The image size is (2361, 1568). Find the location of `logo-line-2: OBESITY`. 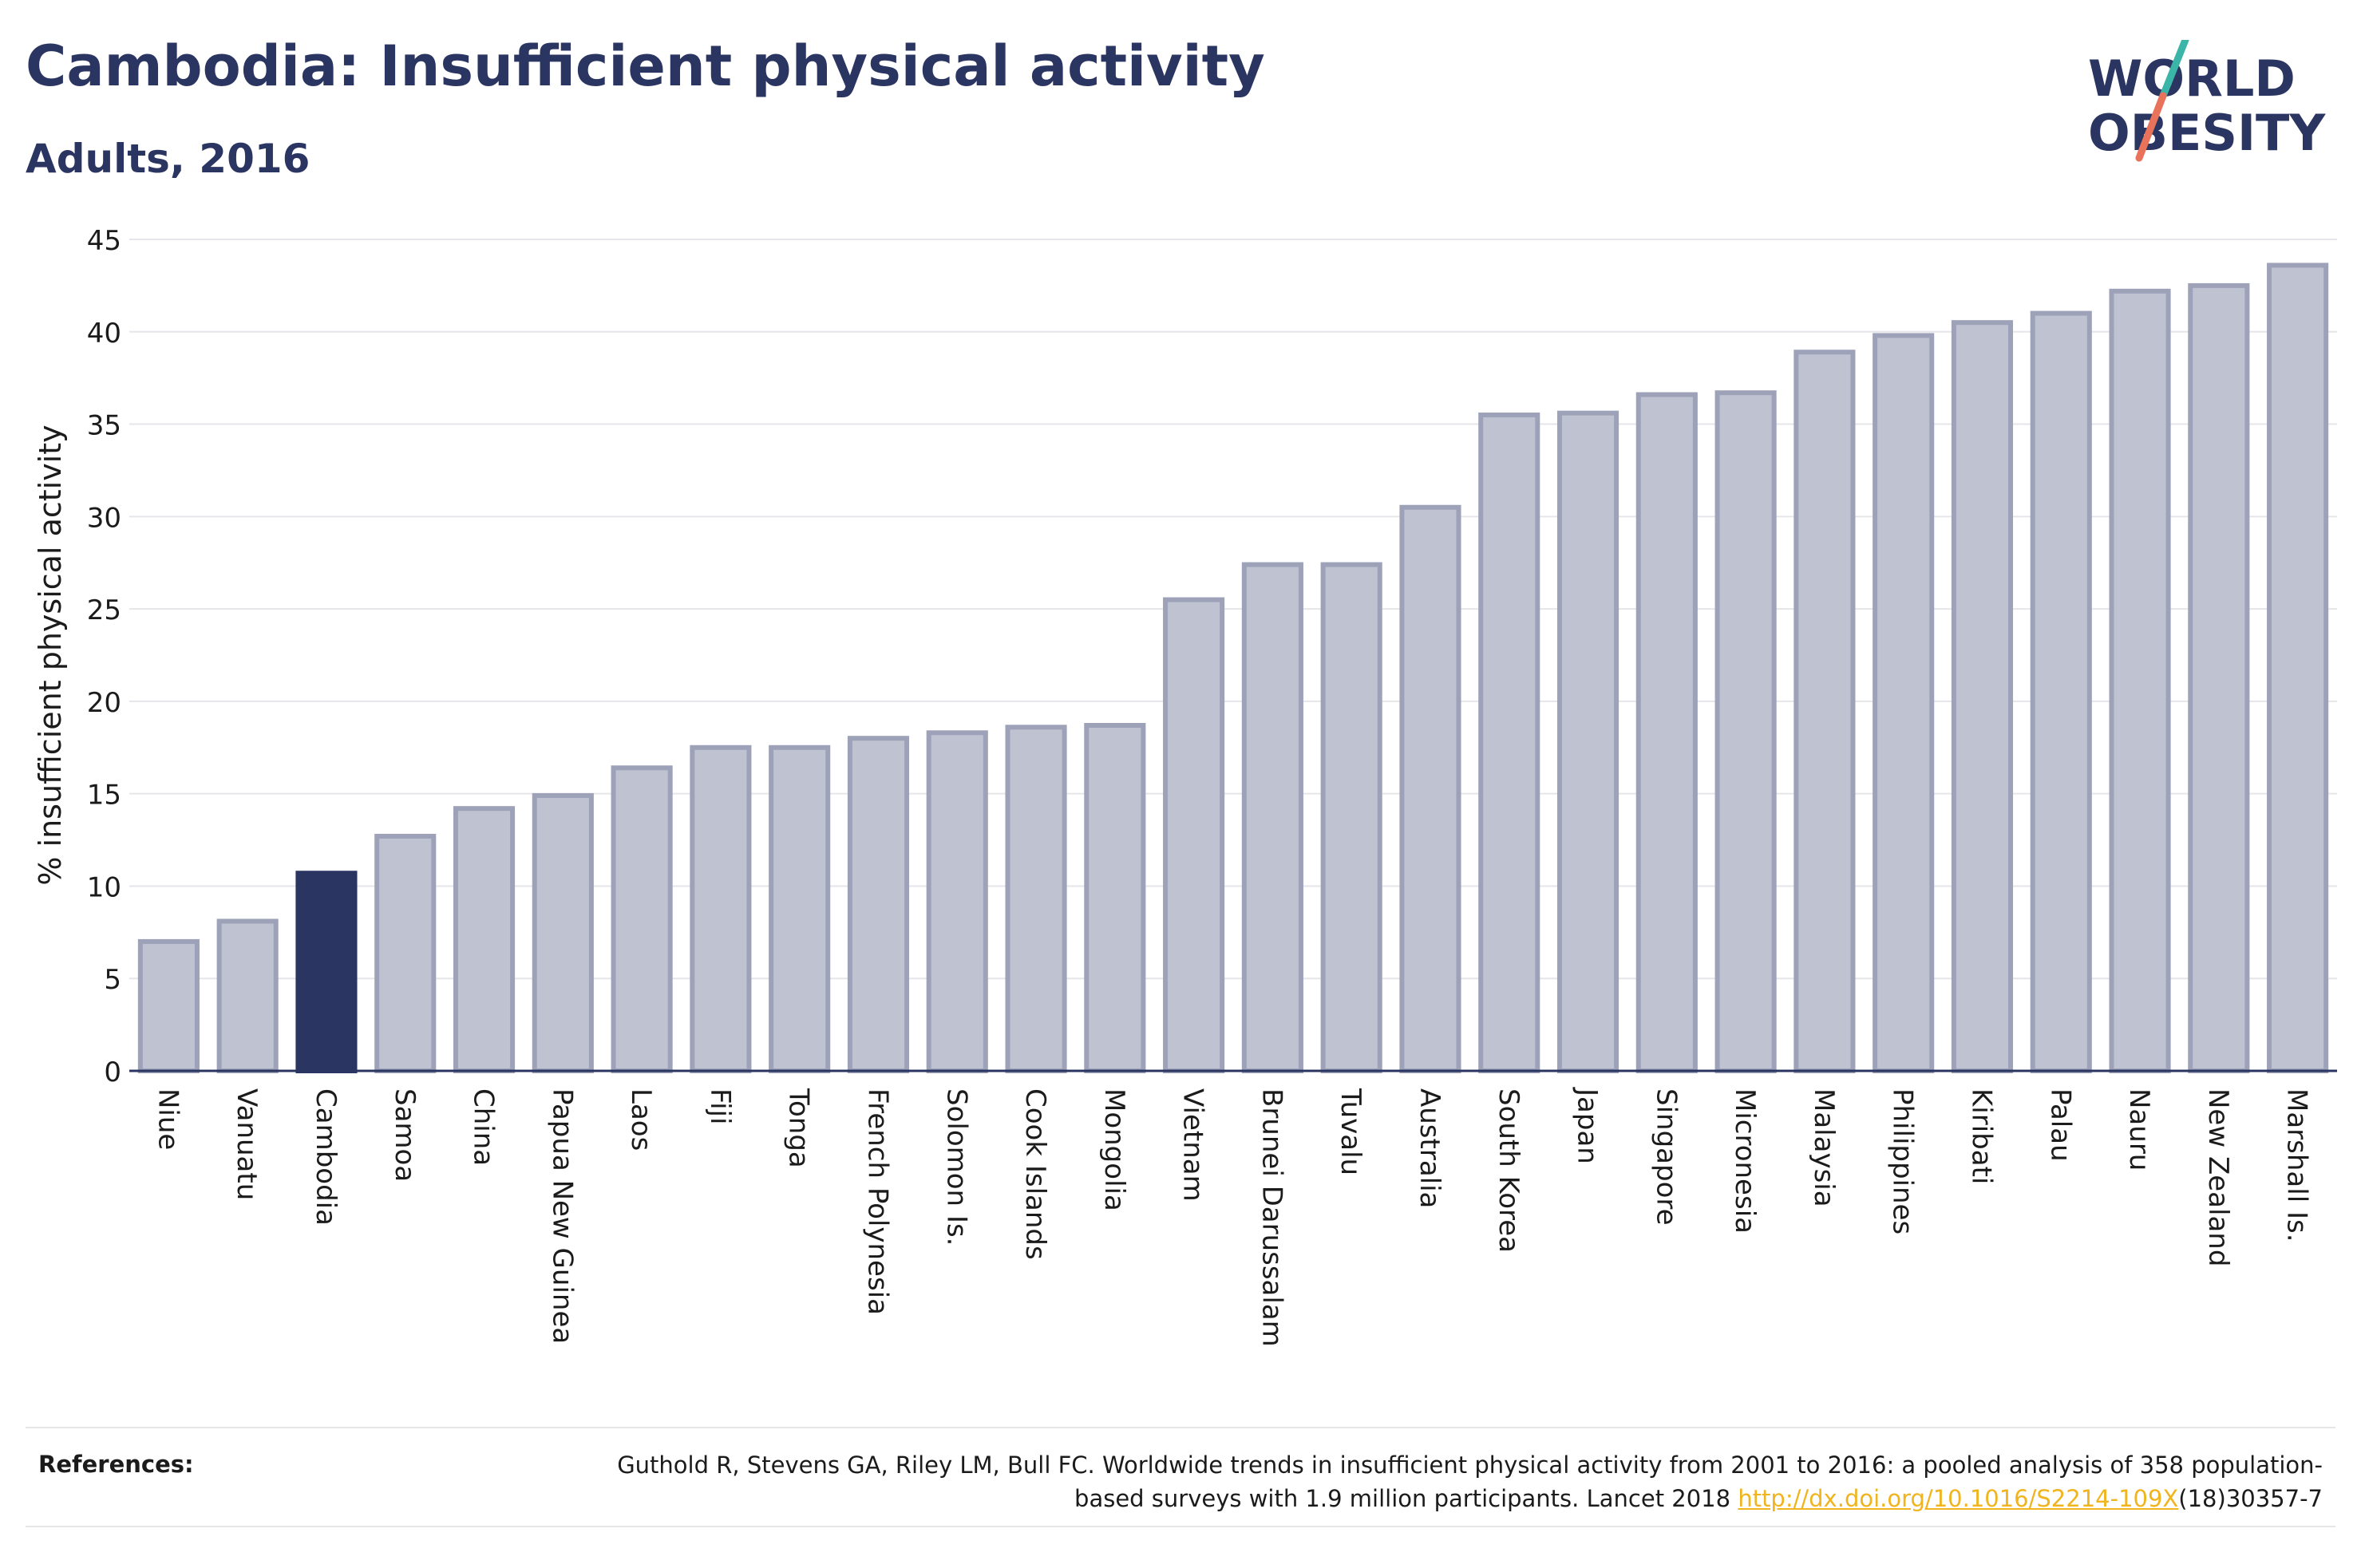

logo-line-2: OBESITY is located at coordinates (2207, 133).